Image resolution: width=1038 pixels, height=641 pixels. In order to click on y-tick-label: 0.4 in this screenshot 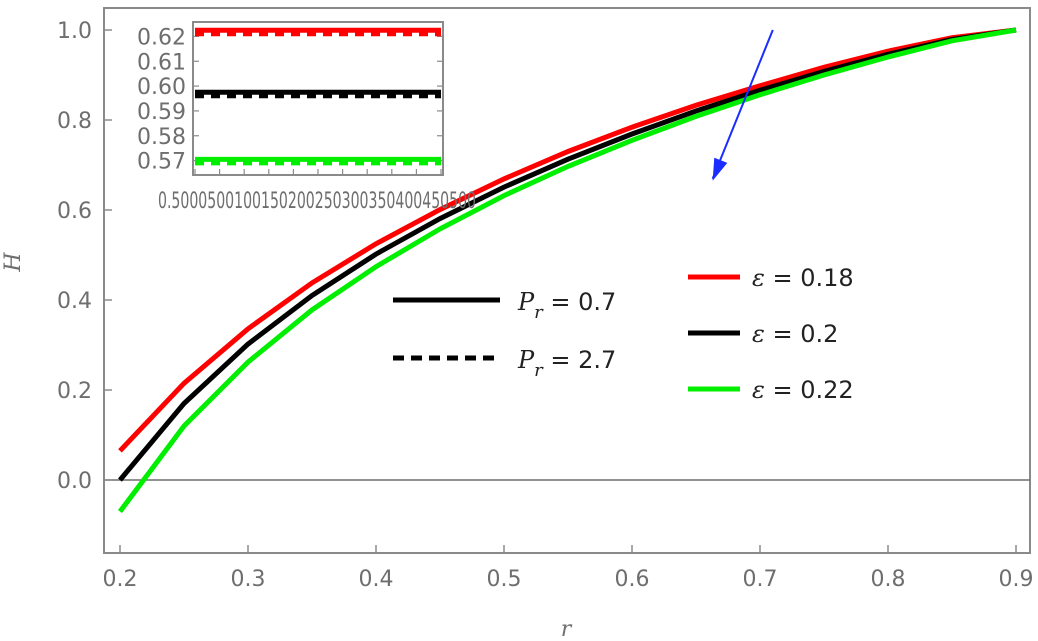, I will do `click(74, 301)`.